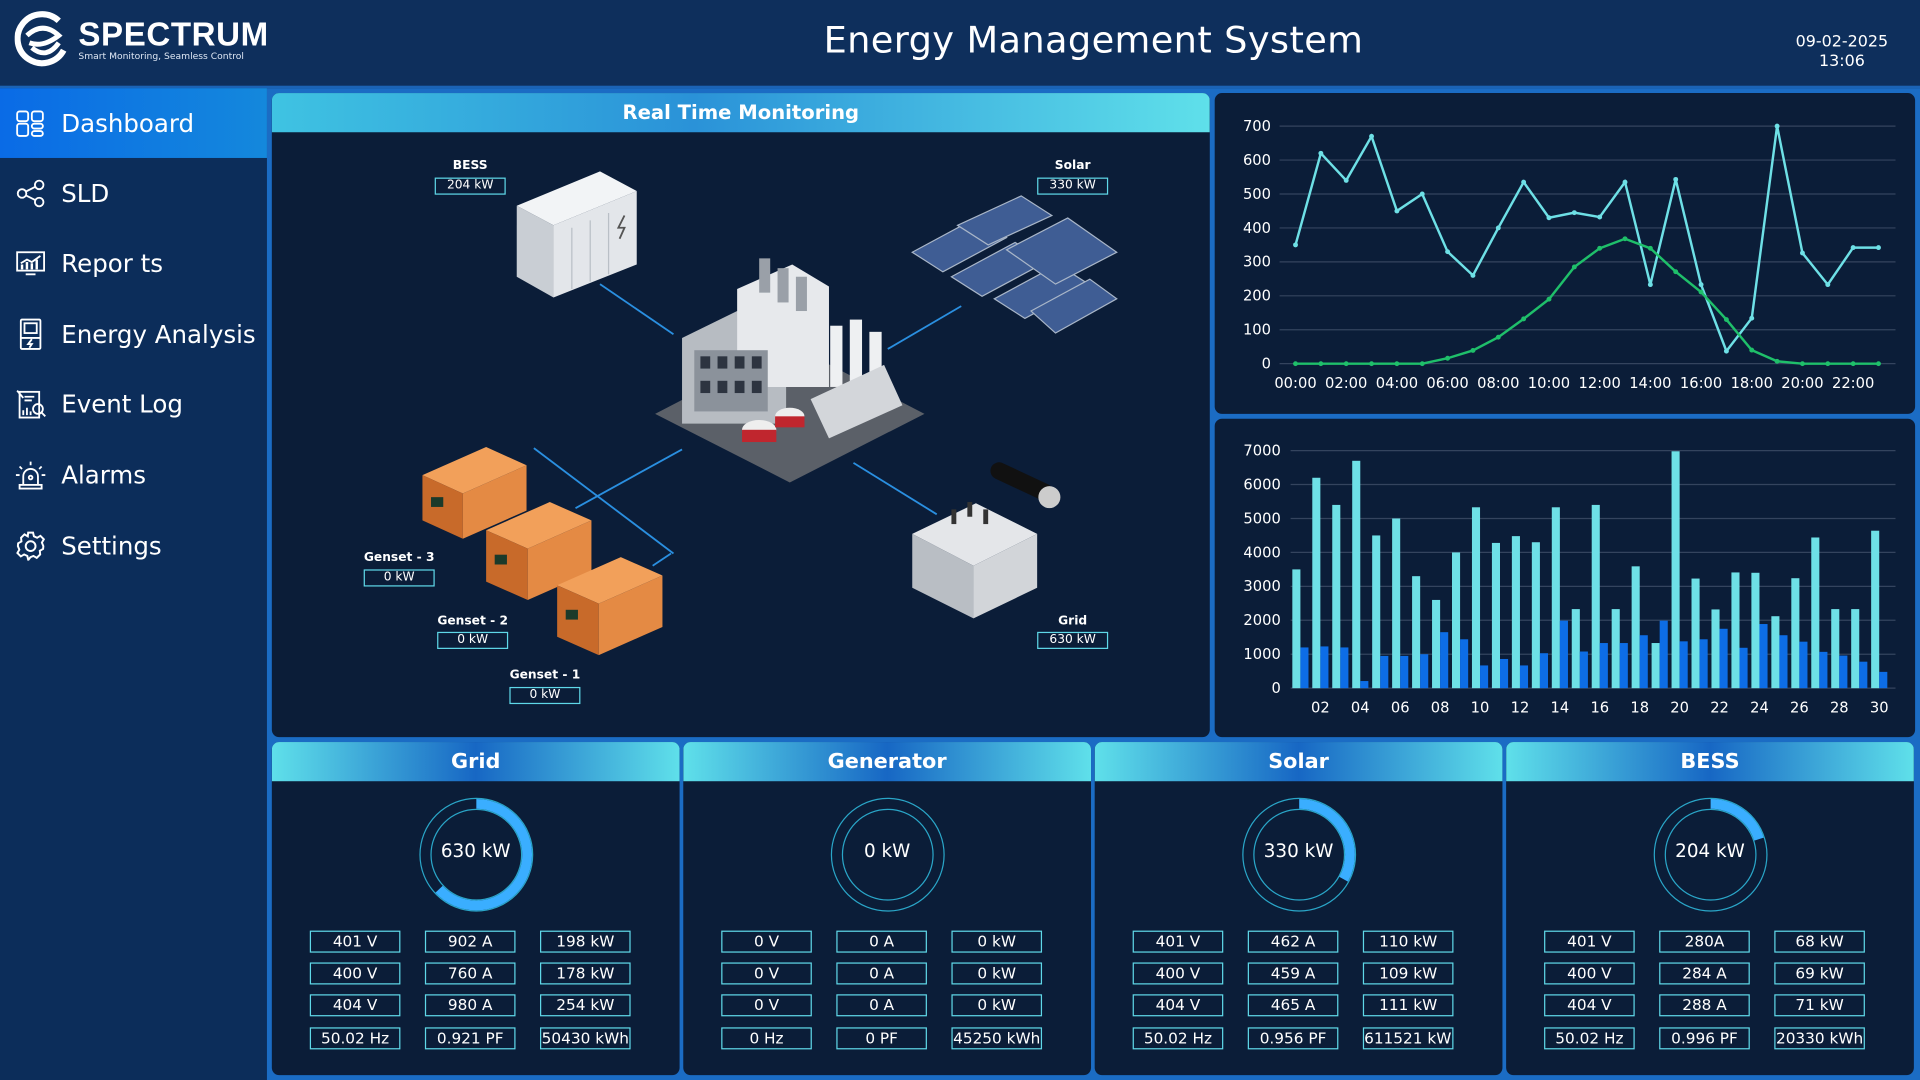 The image size is (1920, 1080). I want to click on reading-value: 50.02 Hz, so click(1178, 1038).